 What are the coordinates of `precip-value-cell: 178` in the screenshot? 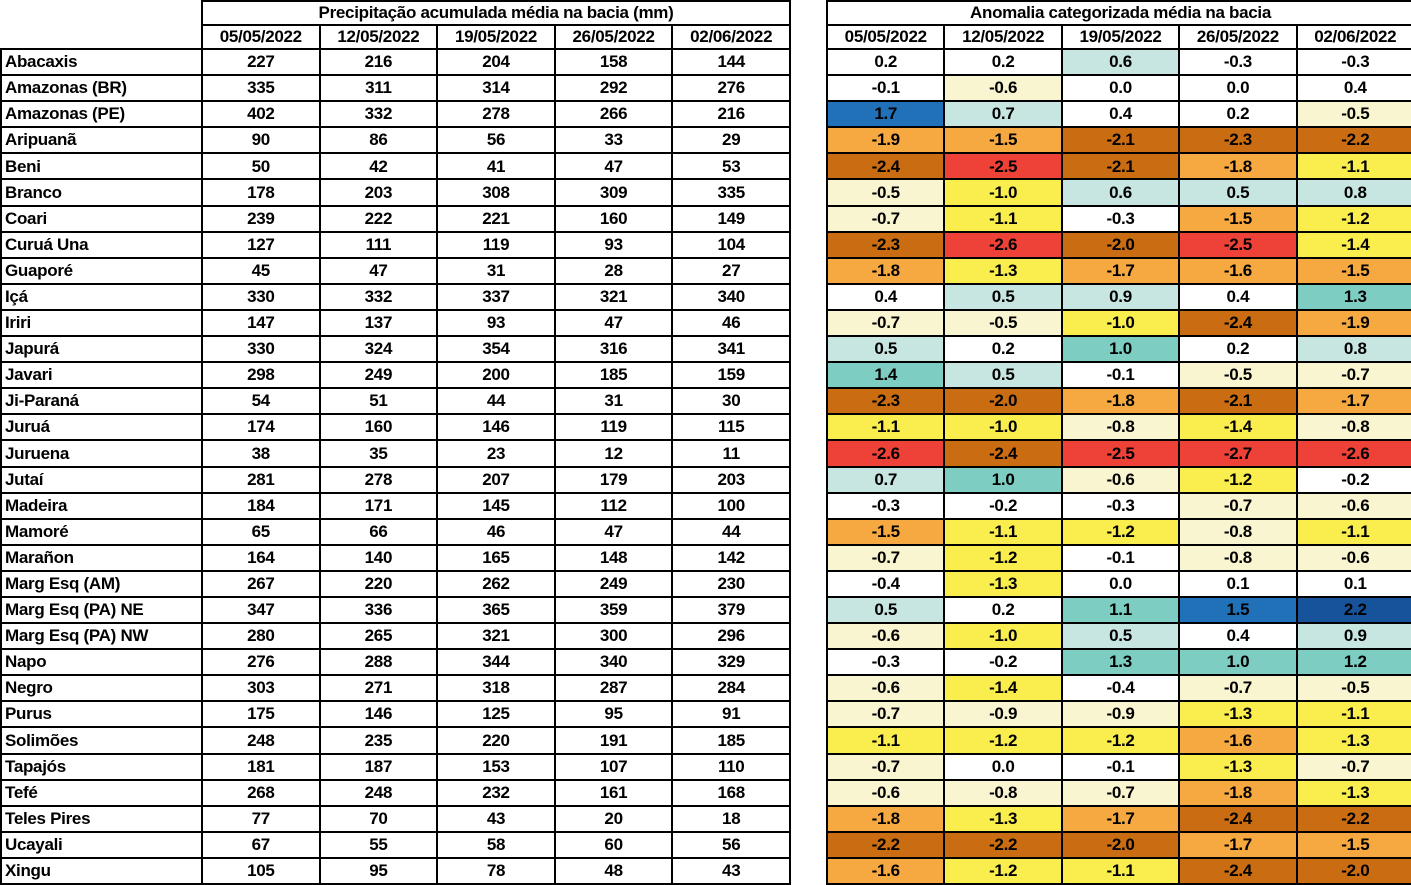 It's located at (261, 192).